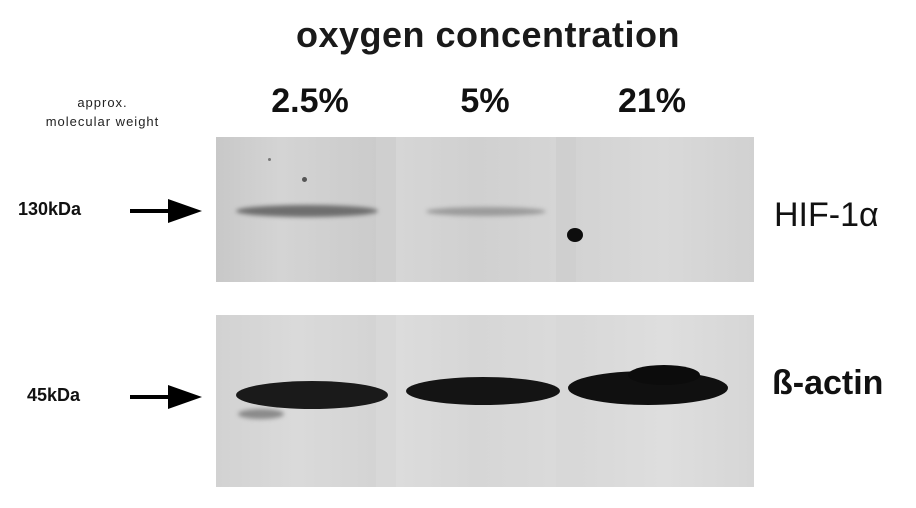 The height and width of the screenshot is (508, 916). What do you see at coordinates (102, 102) in the screenshot?
I see `mw-note-line1: approx.` at bounding box center [102, 102].